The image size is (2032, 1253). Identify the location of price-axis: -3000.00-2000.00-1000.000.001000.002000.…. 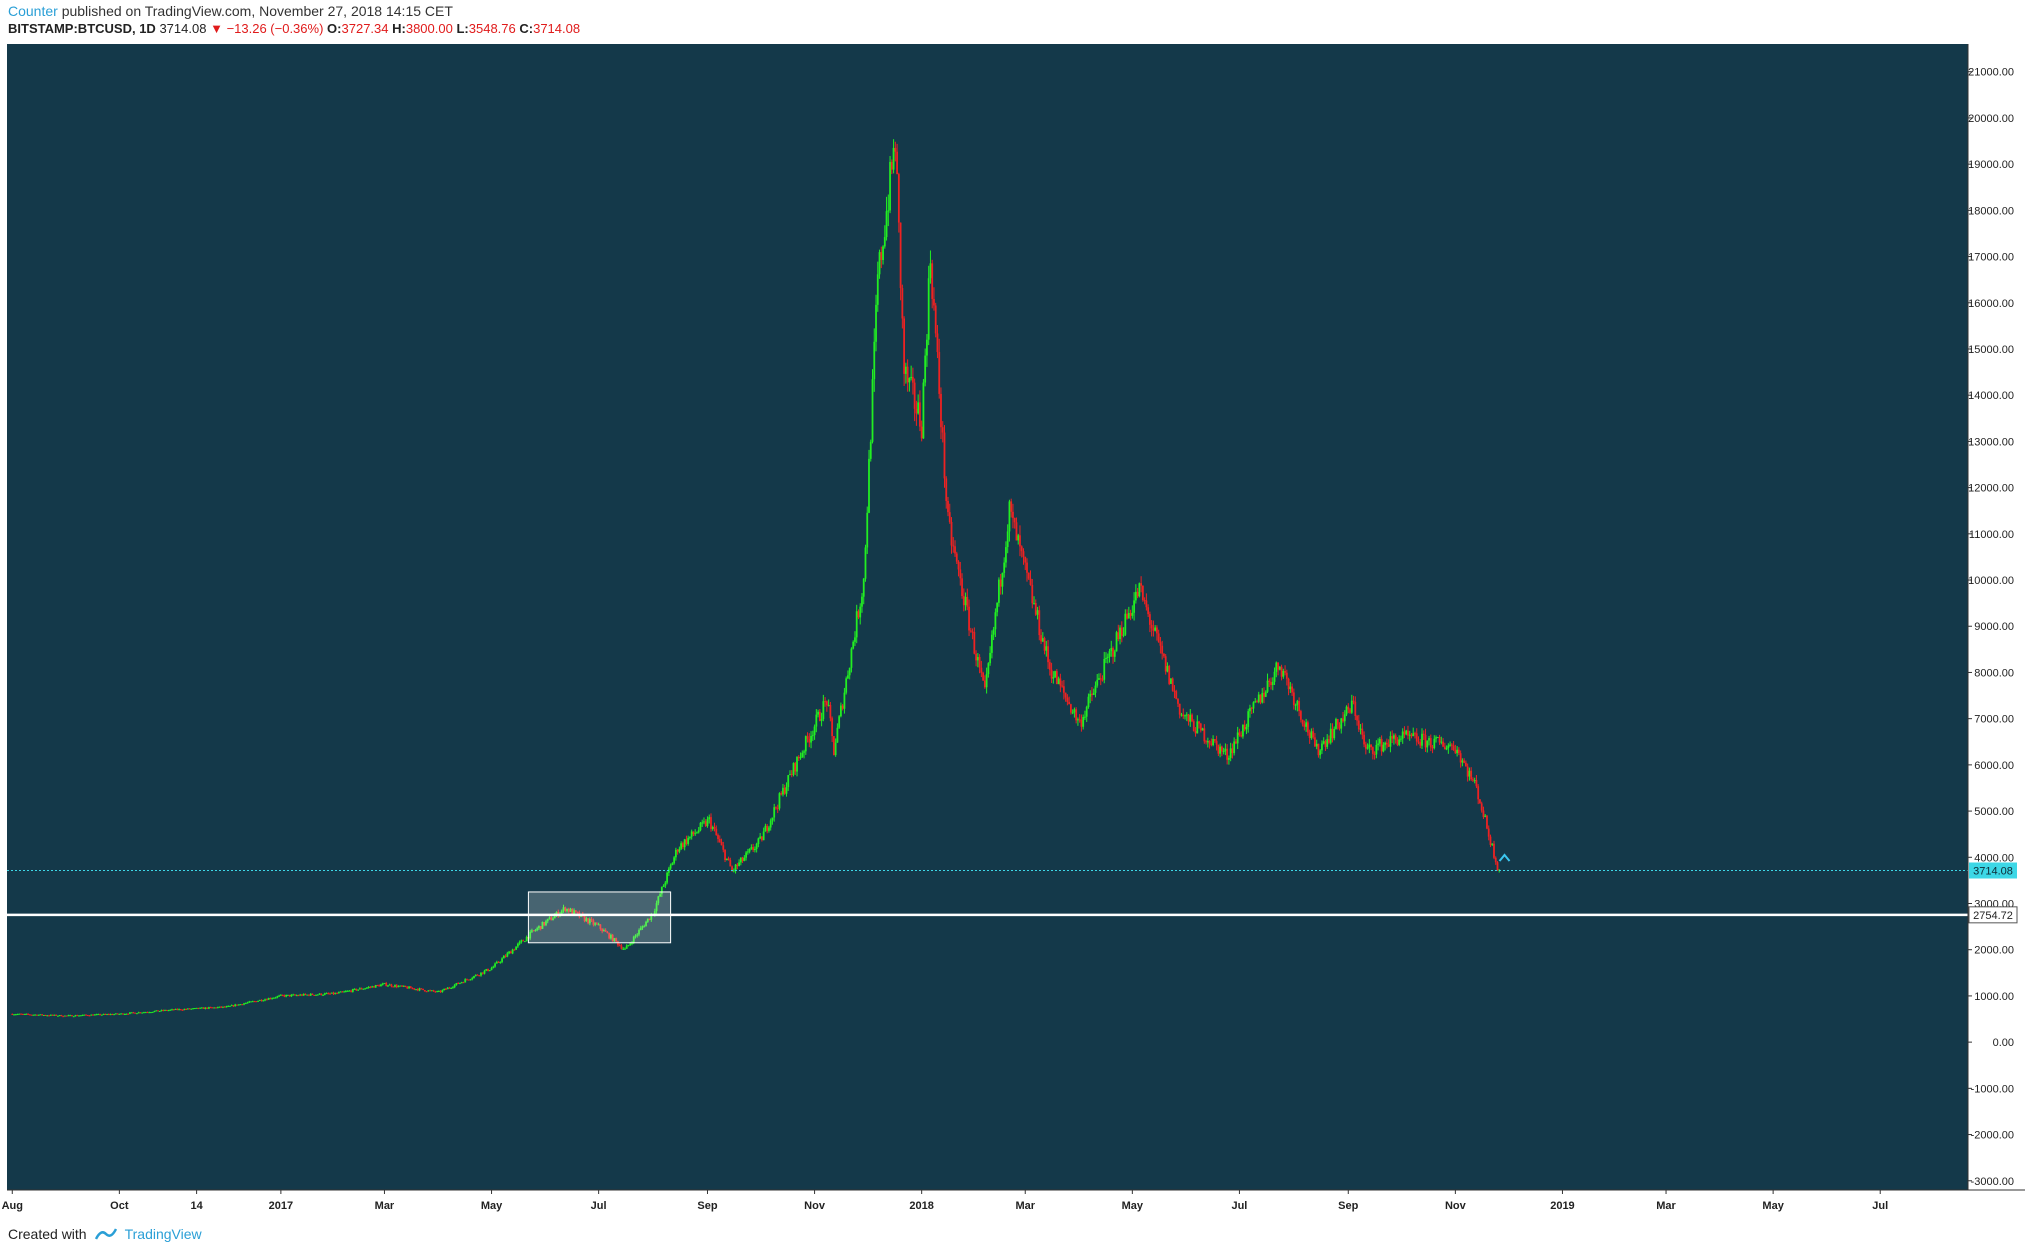
(1991, 627).